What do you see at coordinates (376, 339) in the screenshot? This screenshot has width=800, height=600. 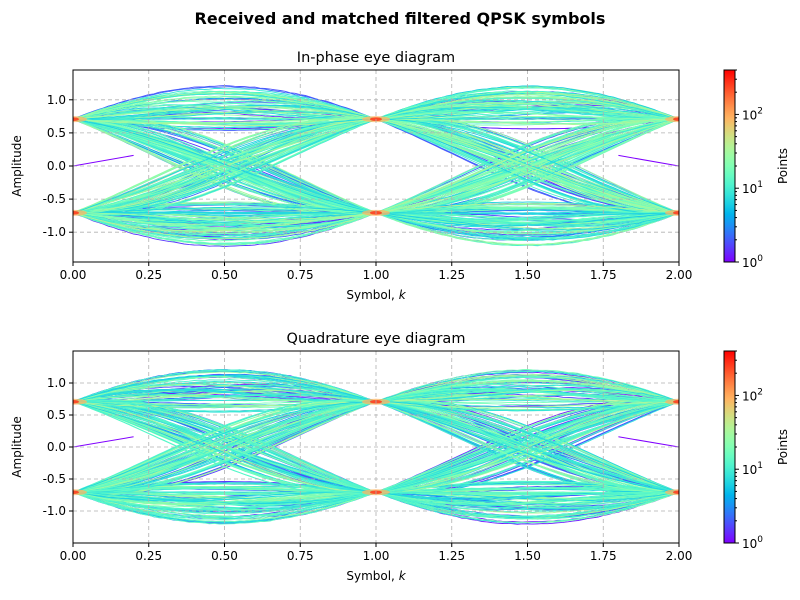 I see `subplot-title: Quadrature eye diagram` at bounding box center [376, 339].